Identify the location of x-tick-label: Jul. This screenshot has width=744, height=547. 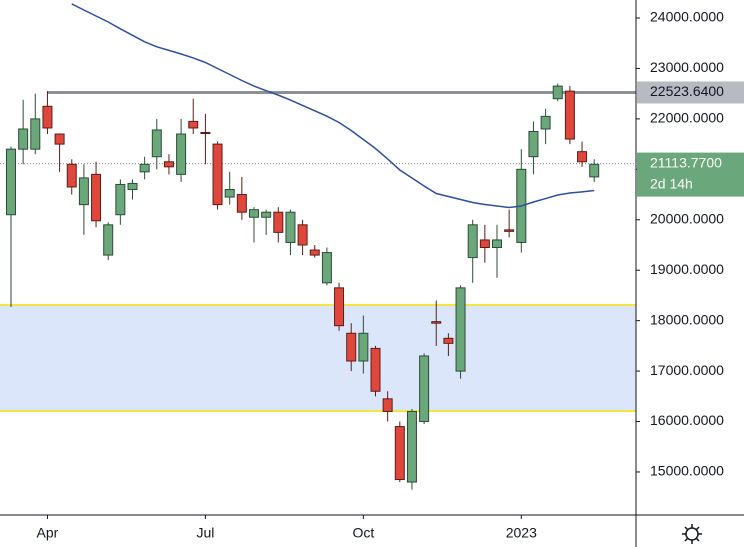
(205, 533).